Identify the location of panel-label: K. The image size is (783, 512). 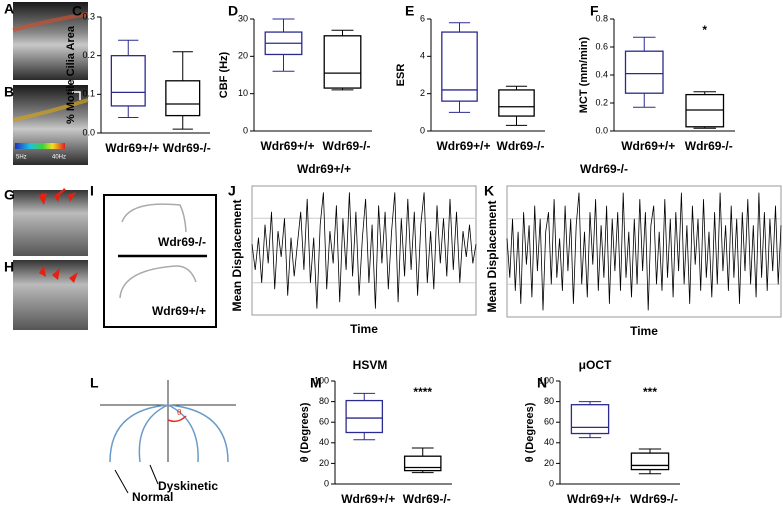
(489, 191).